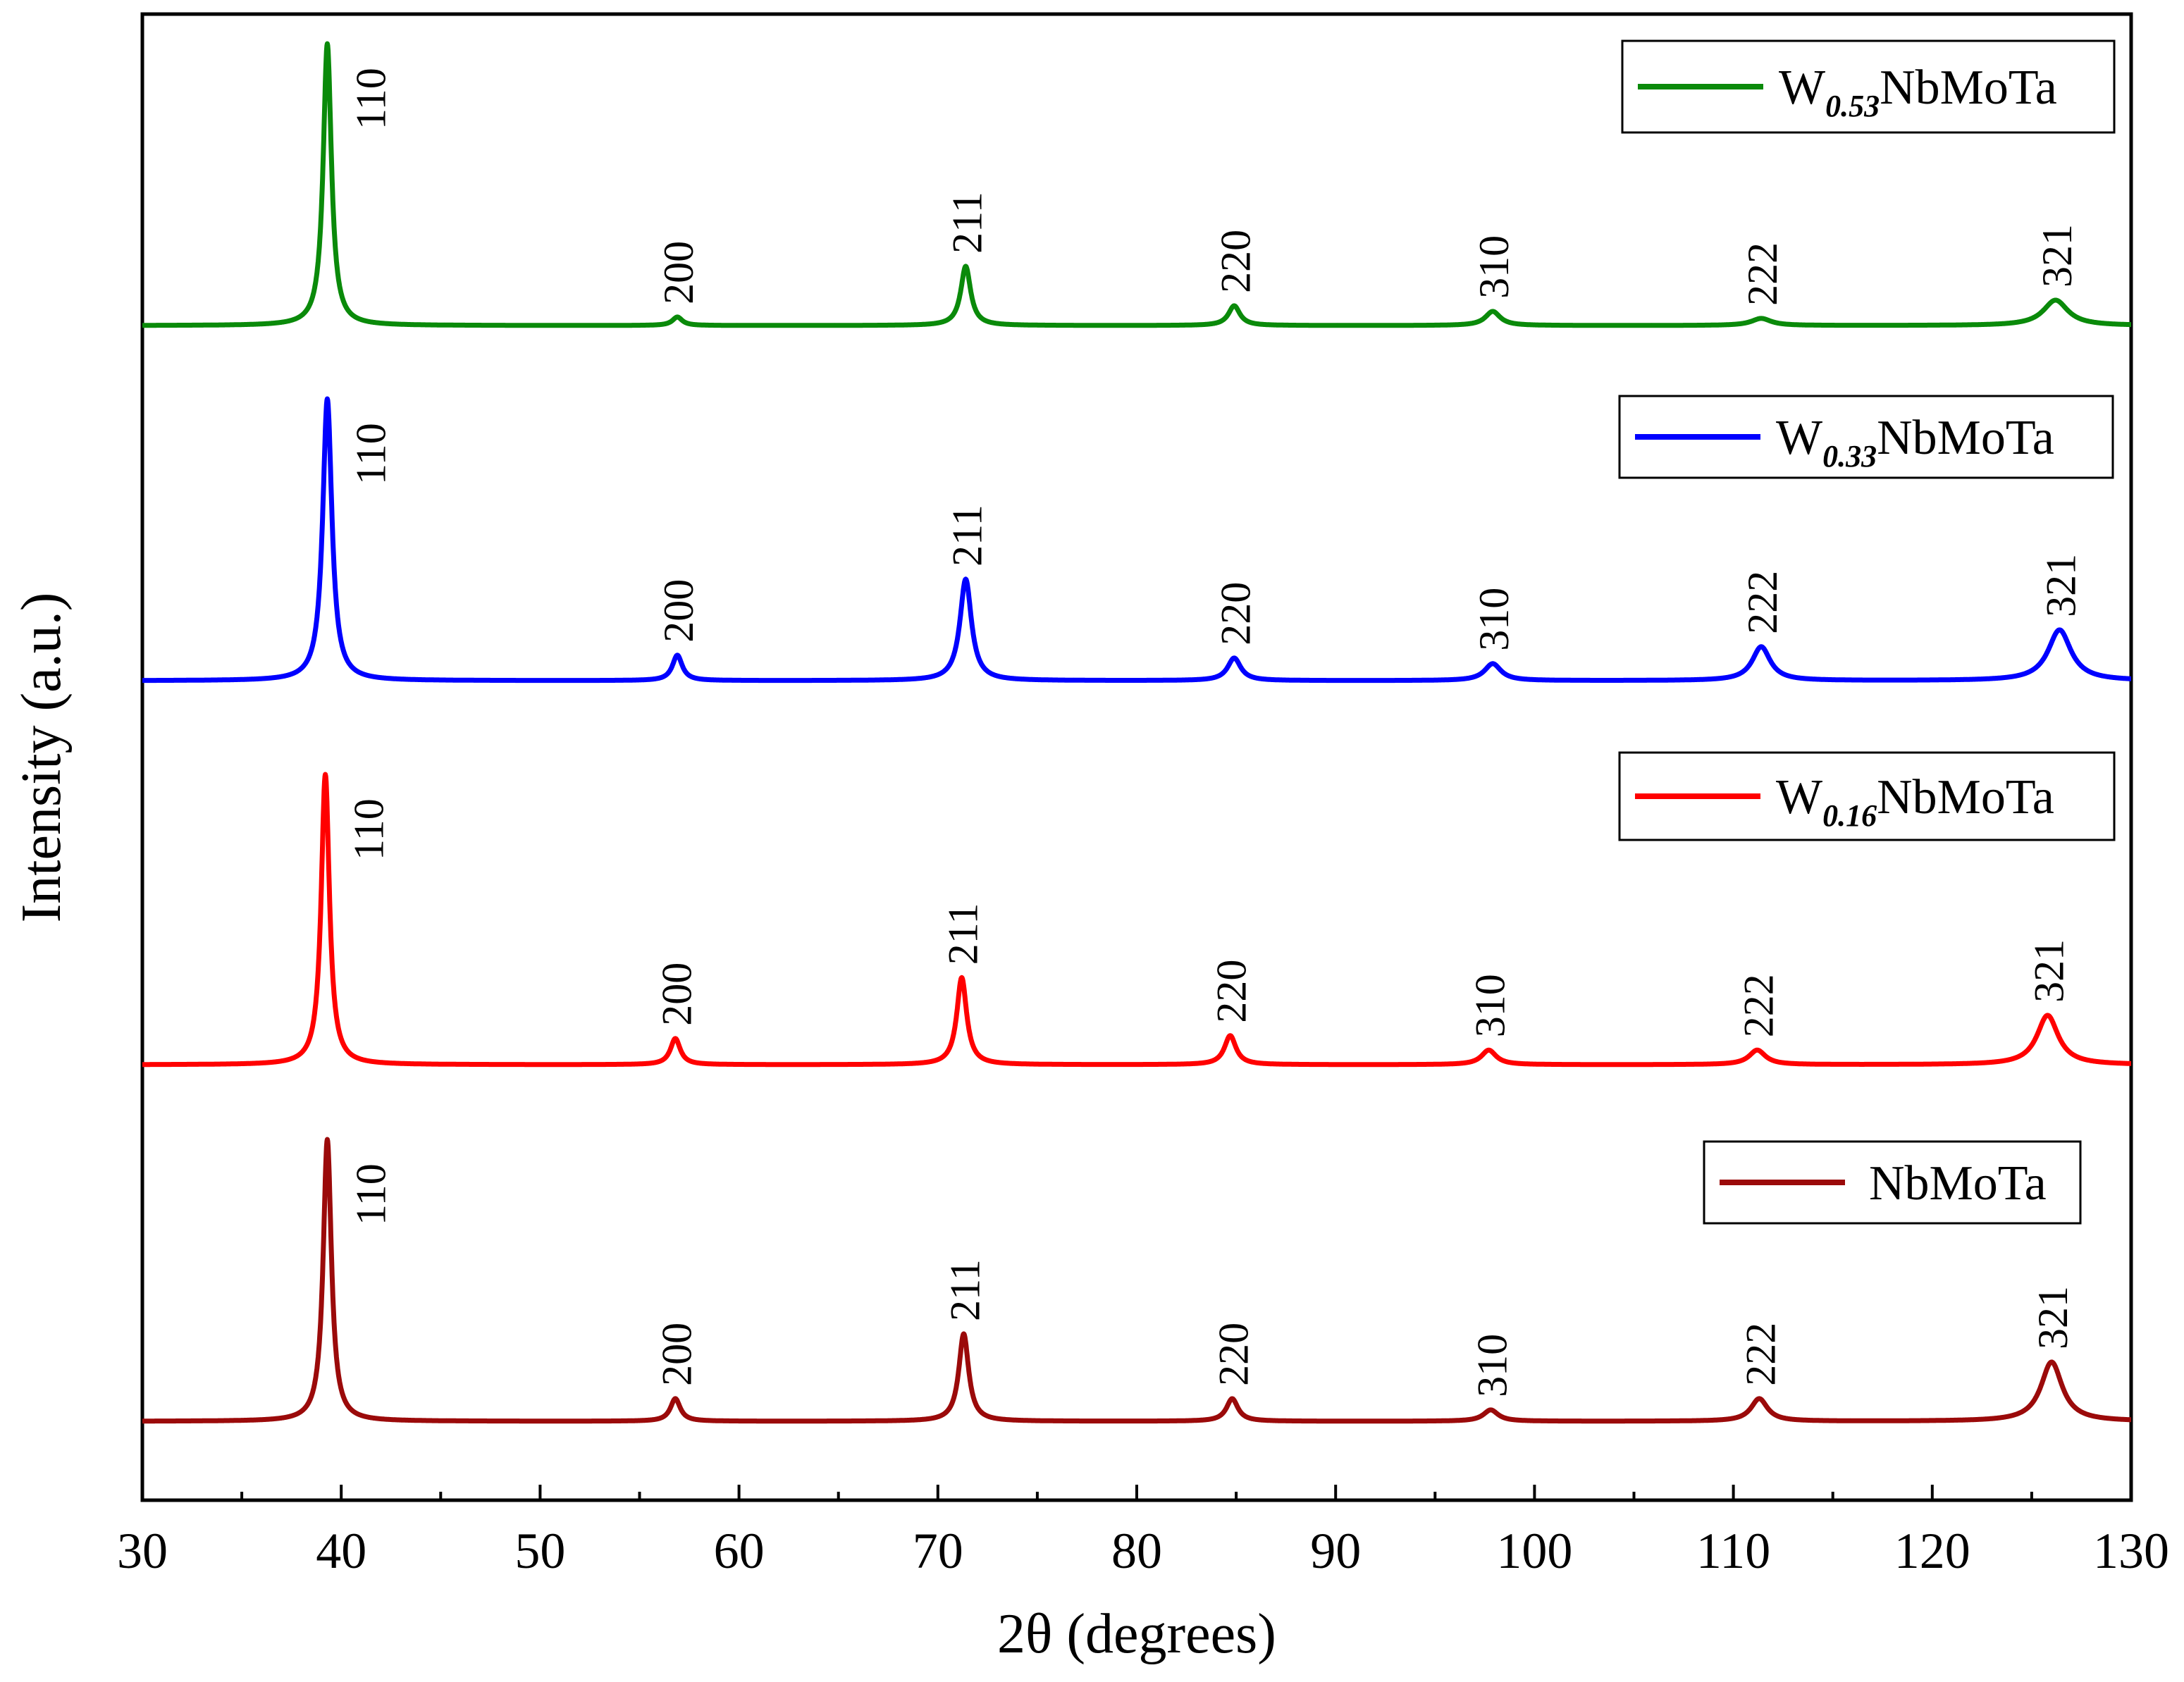 Image resolution: width=2184 pixels, height=1682 pixels. I want to click on legend-label-0: W0.53NbMoTa, so click(1918, 92).